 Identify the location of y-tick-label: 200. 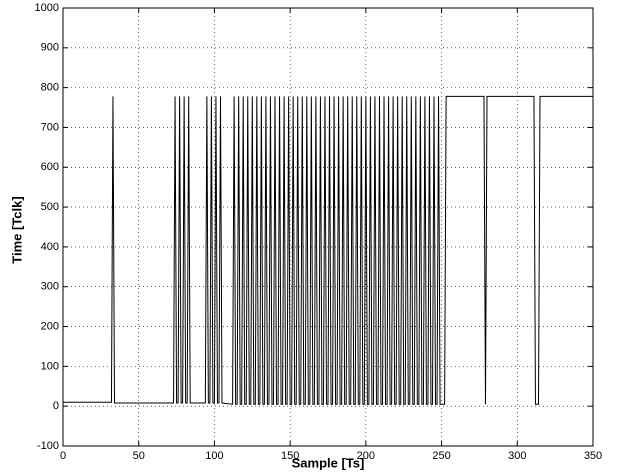
(50, 326).